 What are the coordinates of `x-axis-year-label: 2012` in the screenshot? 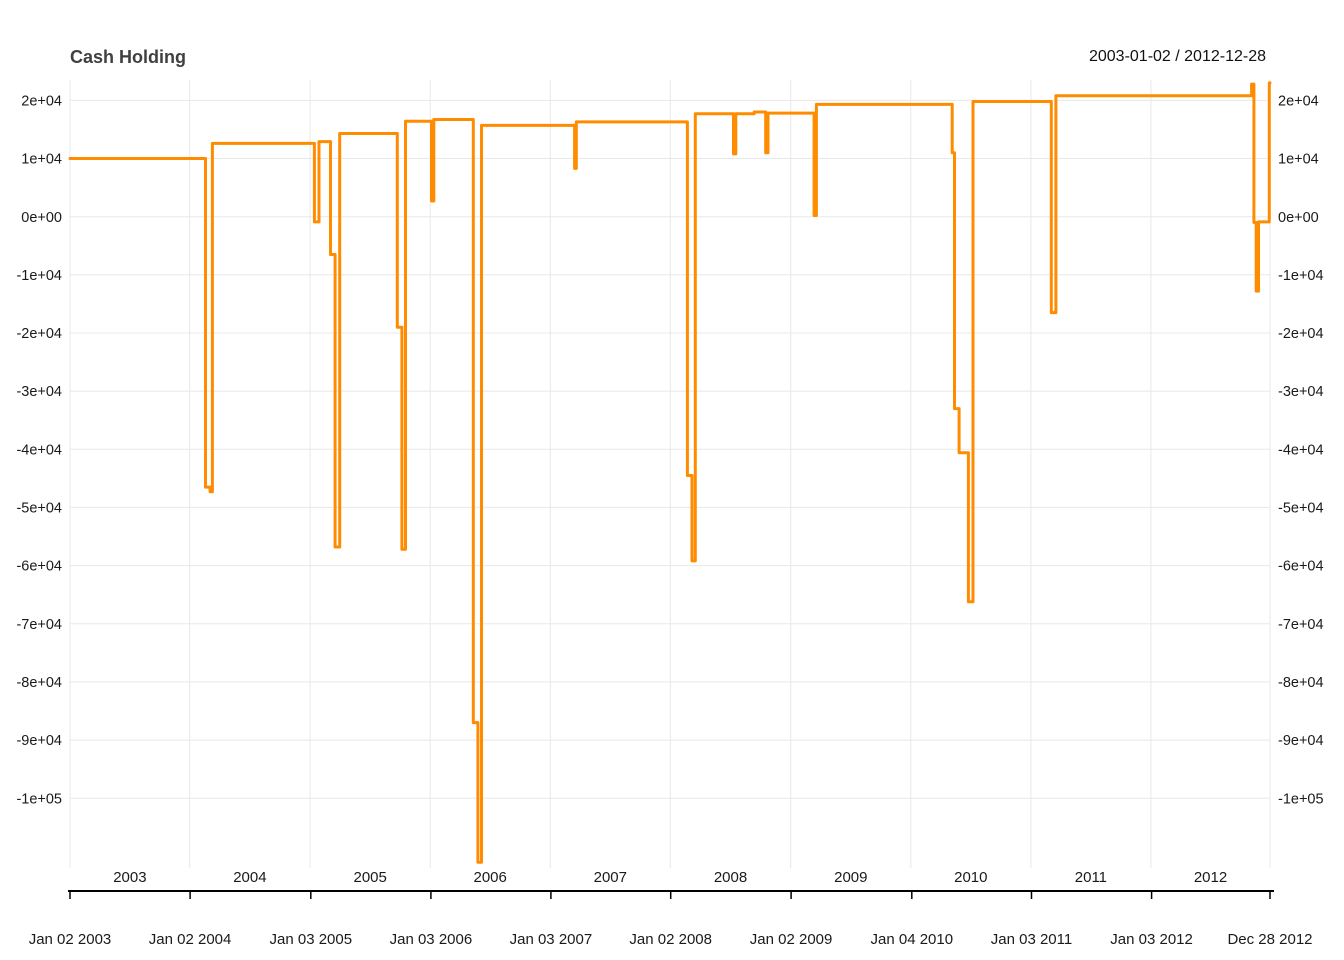 It's located at (1210, 877).